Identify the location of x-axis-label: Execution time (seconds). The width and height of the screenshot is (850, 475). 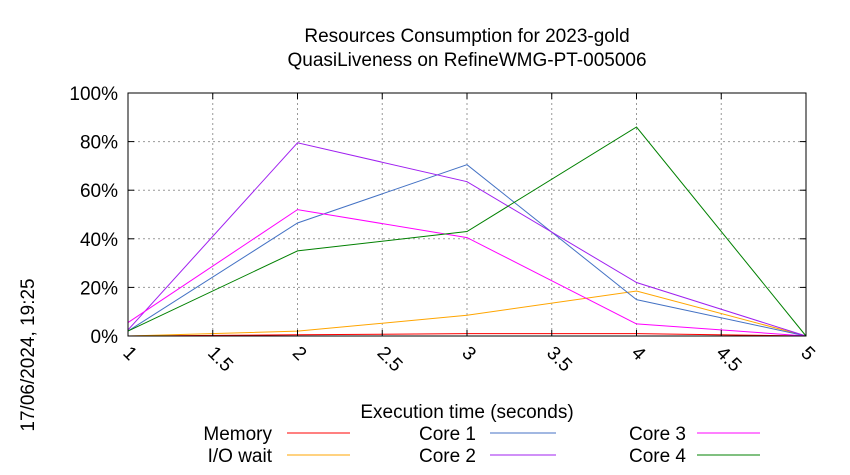
(466, 412).